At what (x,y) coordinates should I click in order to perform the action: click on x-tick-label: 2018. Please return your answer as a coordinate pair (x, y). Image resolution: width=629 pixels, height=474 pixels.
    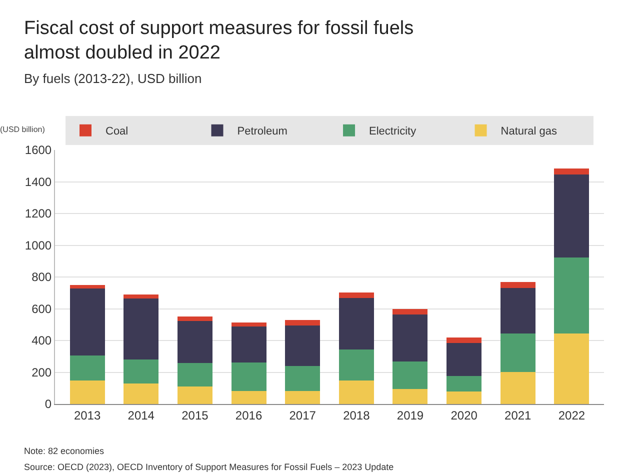
    Looking at the image, I should click on (356, 415).